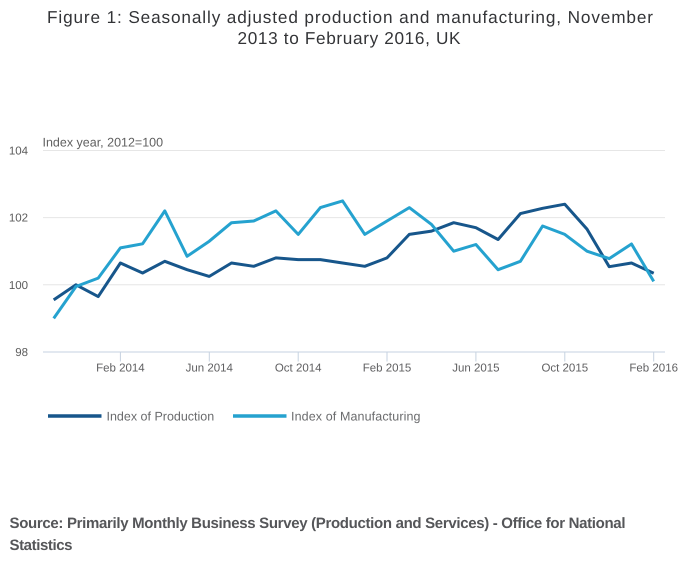 The image size is (700, 579). What do you see at coordinates (564, 369) in the screenshot?
I see `svg-text: Oct 2015` at bounding box center [564, 369].